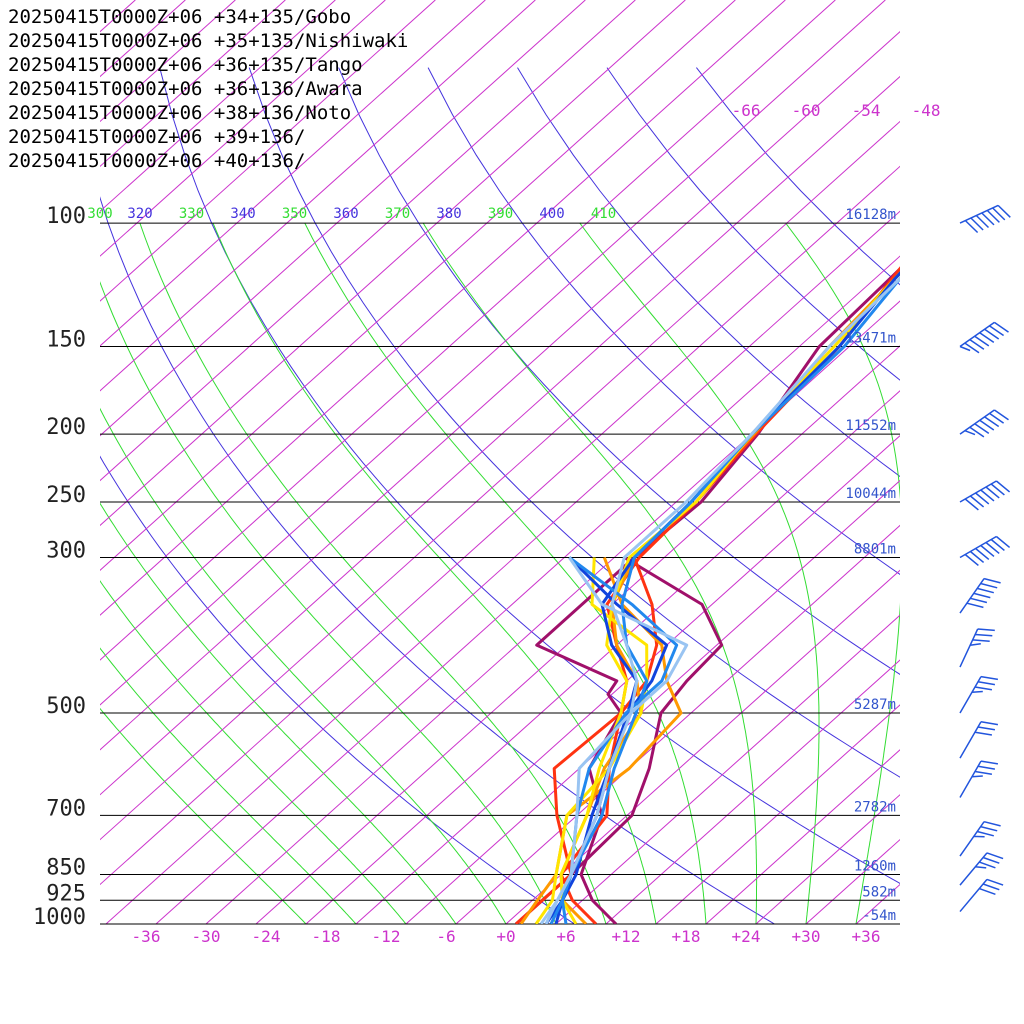 The image size is (1024, 1024). Describe the element at coordinates (191, 214) in the screenshot. I see `theta-label: 330` at that location.